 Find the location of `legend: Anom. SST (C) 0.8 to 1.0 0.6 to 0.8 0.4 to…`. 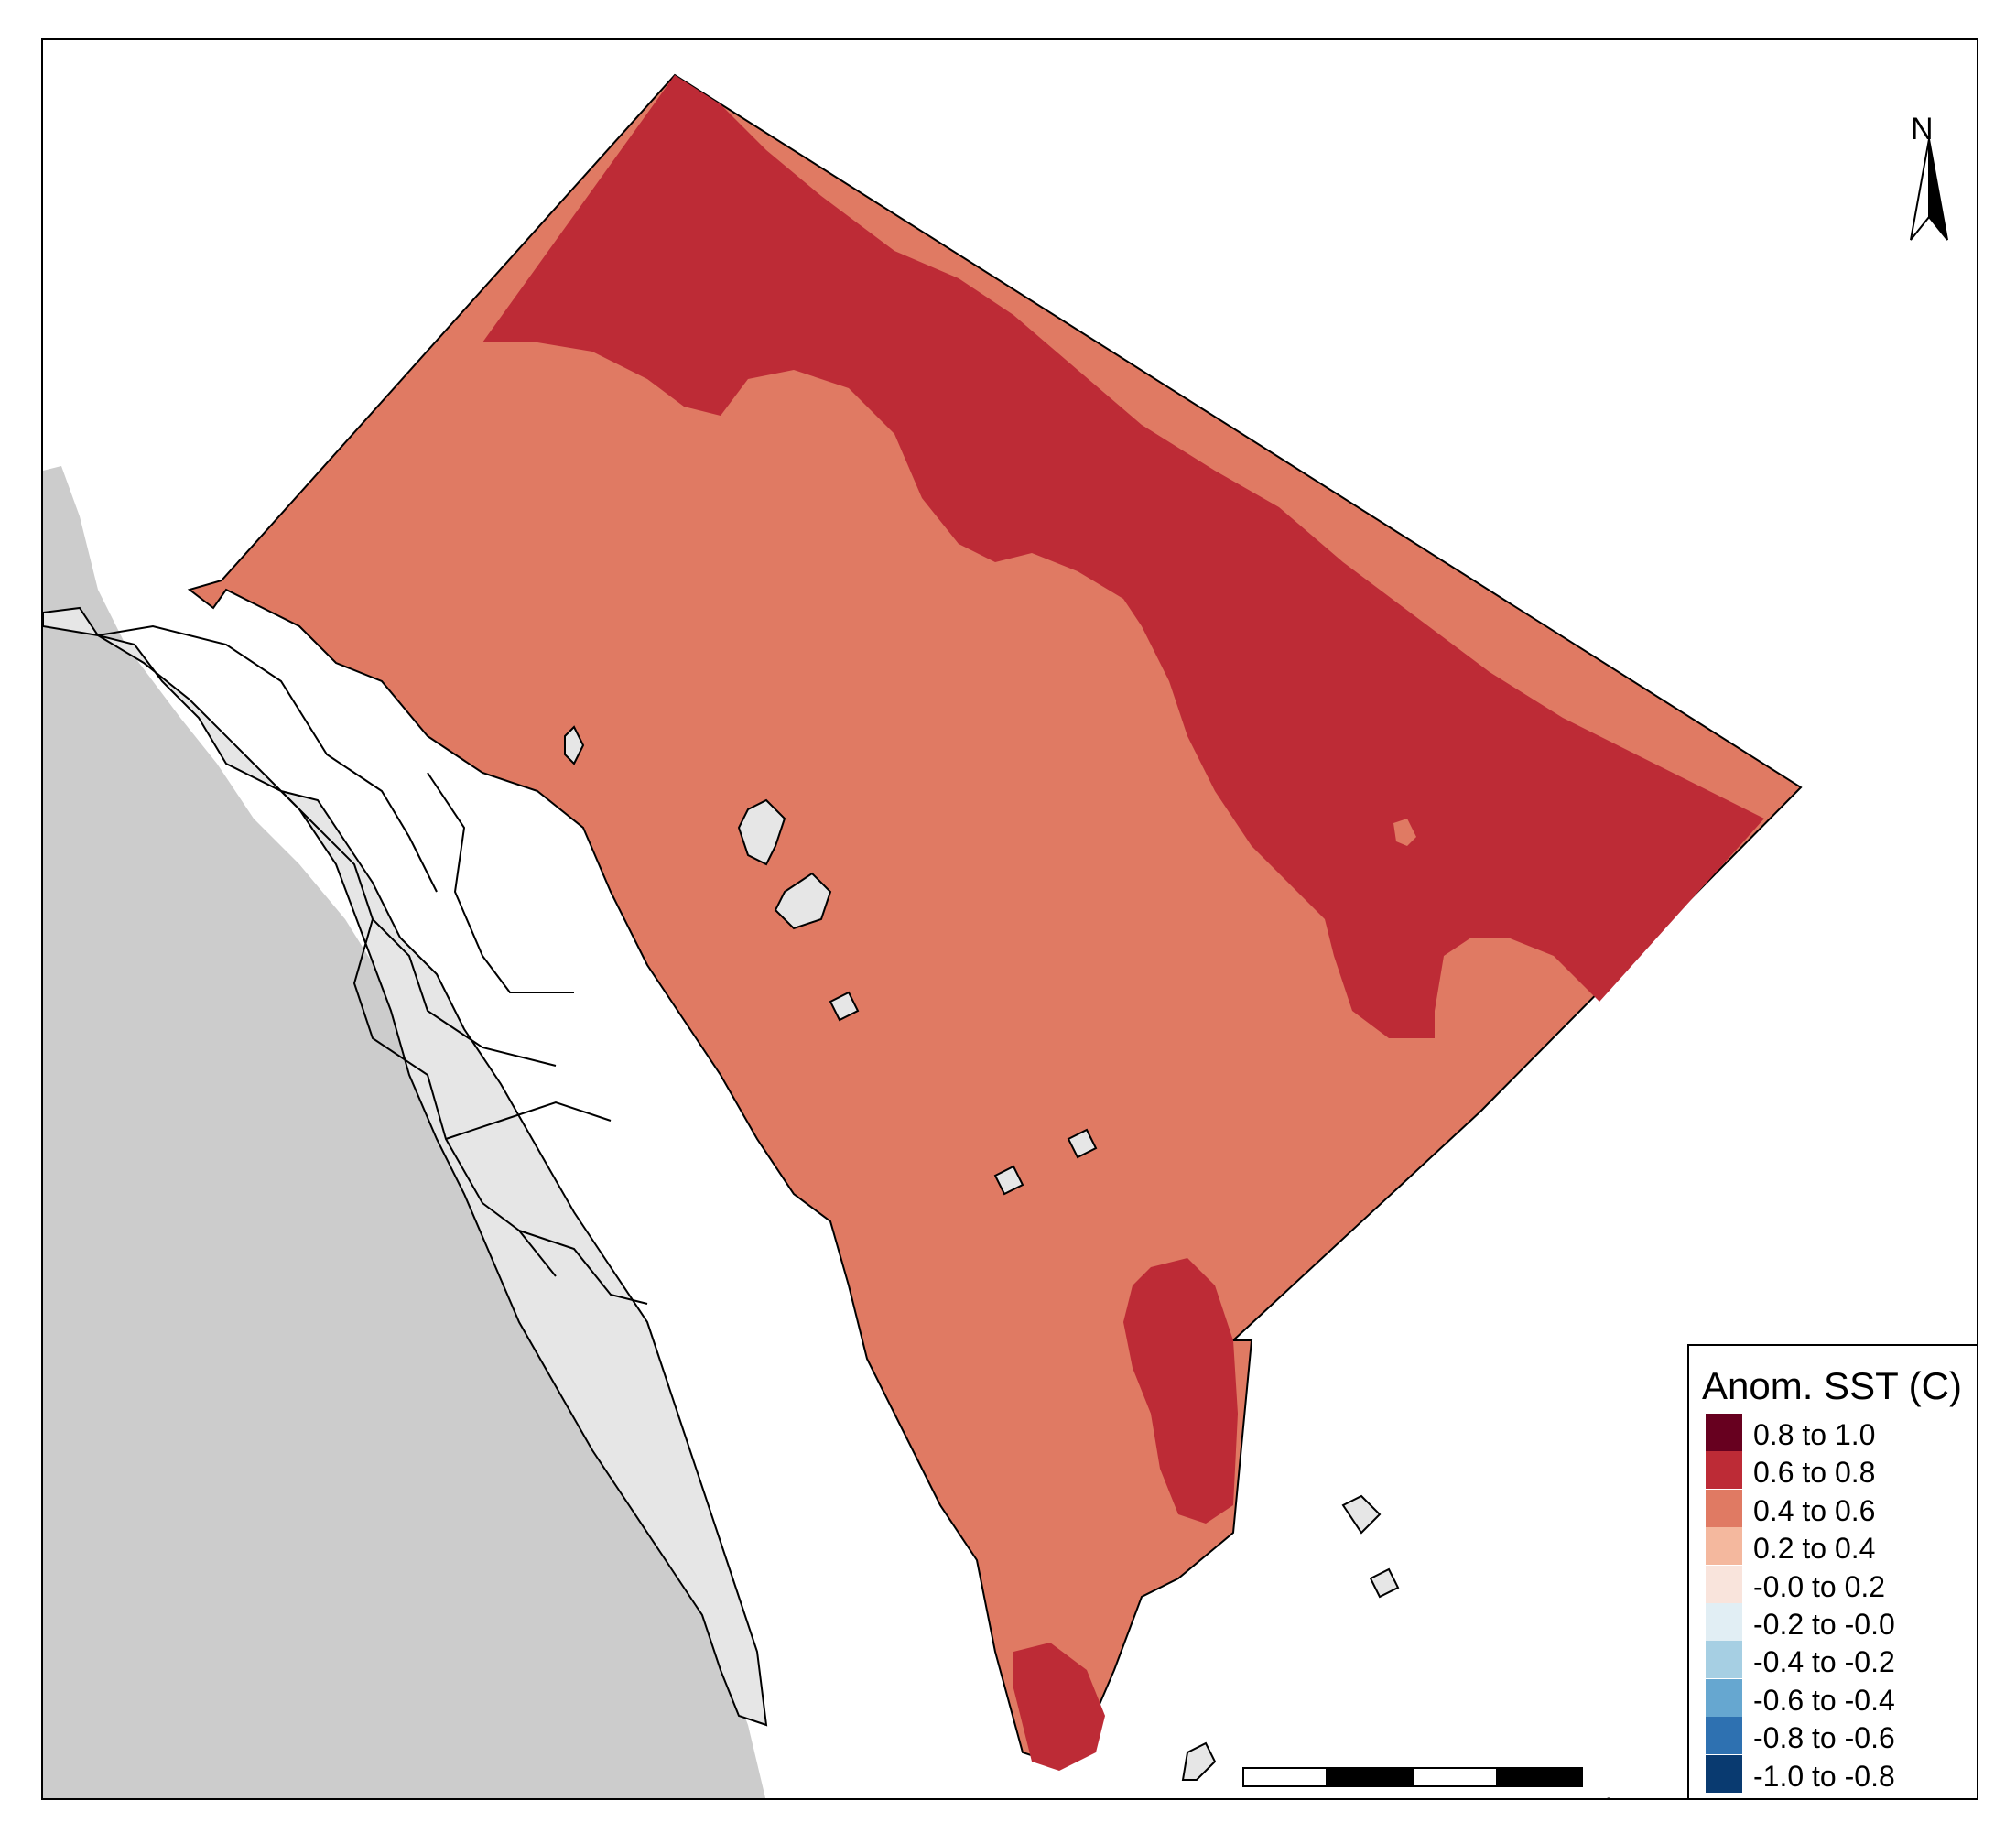

legend: Anom. SST (C) 0.8 to 1.0 0.6 to 0.8 0.4 to… is located at coordinates (1832, 1571).